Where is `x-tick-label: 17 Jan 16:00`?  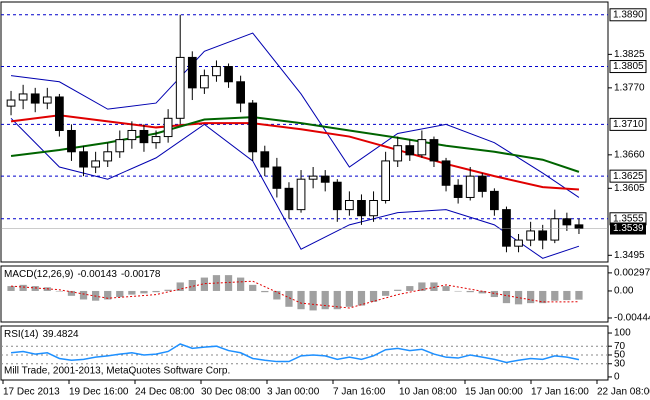 x-tick-label: 17 Jan 16:00 is located at coordinates (560, 392).